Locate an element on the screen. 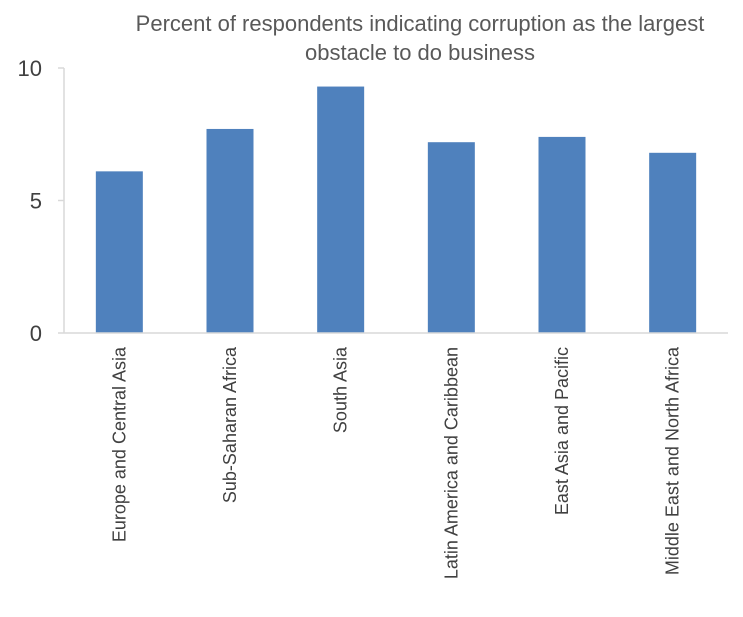 The image size is (743, 617). y-axis: 0 5 10 is located at coordinates (41, 201).